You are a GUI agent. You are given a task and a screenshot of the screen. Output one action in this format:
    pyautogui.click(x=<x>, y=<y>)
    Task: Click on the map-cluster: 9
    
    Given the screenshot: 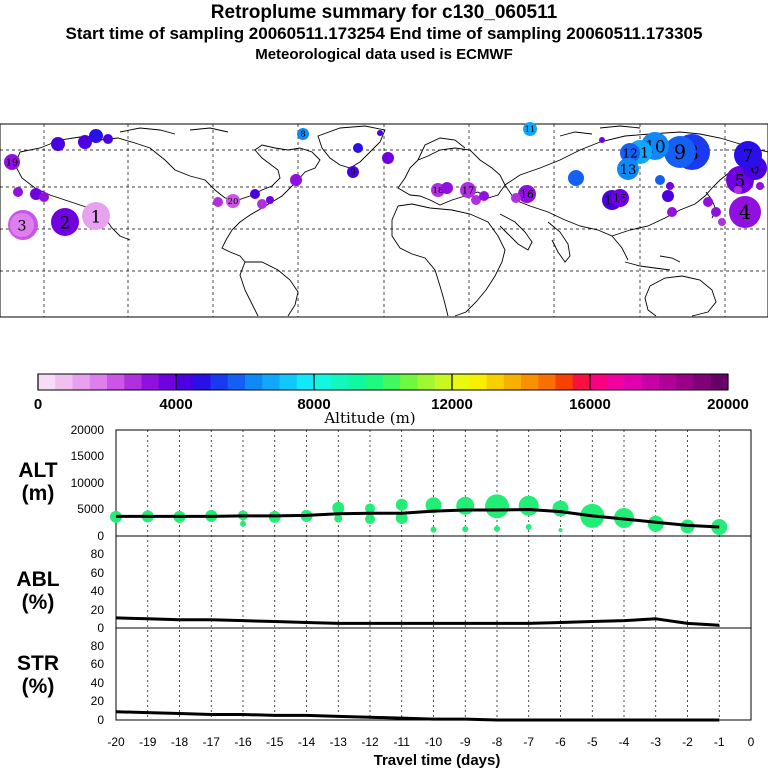 What is the action you would take?
    pyautogui.click(x=680, y=152)
    